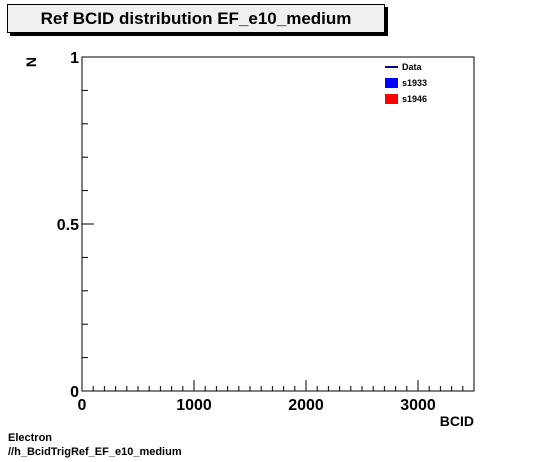 The width and height of the screenshot is (546, 462). I want to click on x-tick-label: 0, so click(82, 405).